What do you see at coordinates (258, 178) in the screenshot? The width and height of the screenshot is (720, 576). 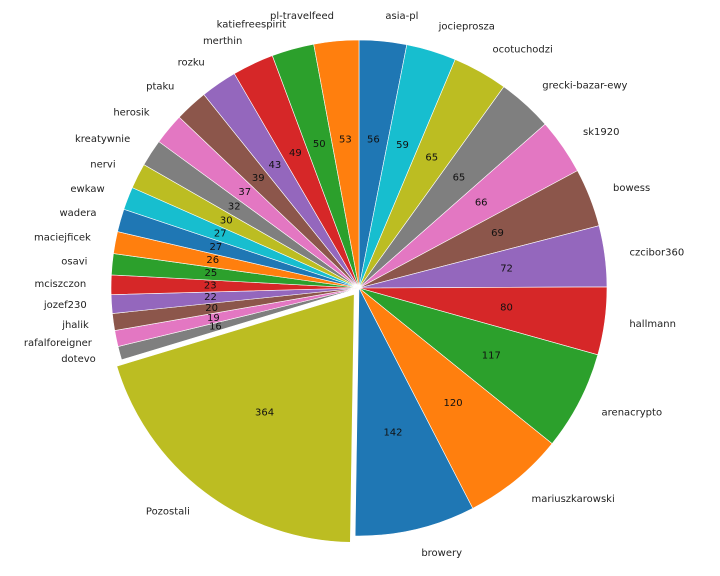 I see `value-label-ptaku: 39` at bounding box center [258, 178].